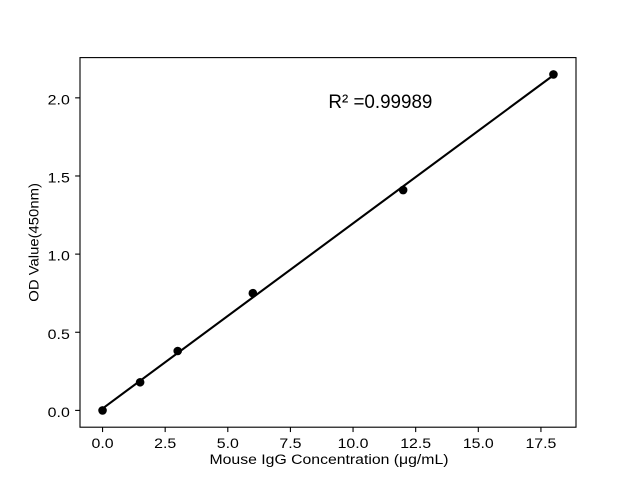 This screenshot has height=480, width=640. What do you see at coordinates (290, 443) in the screenshot?
I see `svg-text: 7.5` at bounding box center [290, 443].